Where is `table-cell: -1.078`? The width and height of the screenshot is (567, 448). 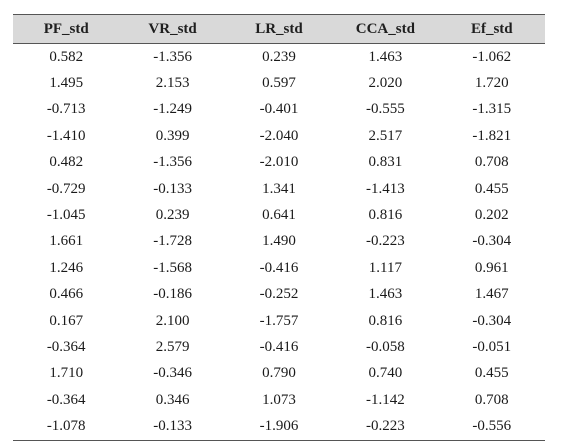 table-cell: -1.078 is located at coordinates (66, 427).